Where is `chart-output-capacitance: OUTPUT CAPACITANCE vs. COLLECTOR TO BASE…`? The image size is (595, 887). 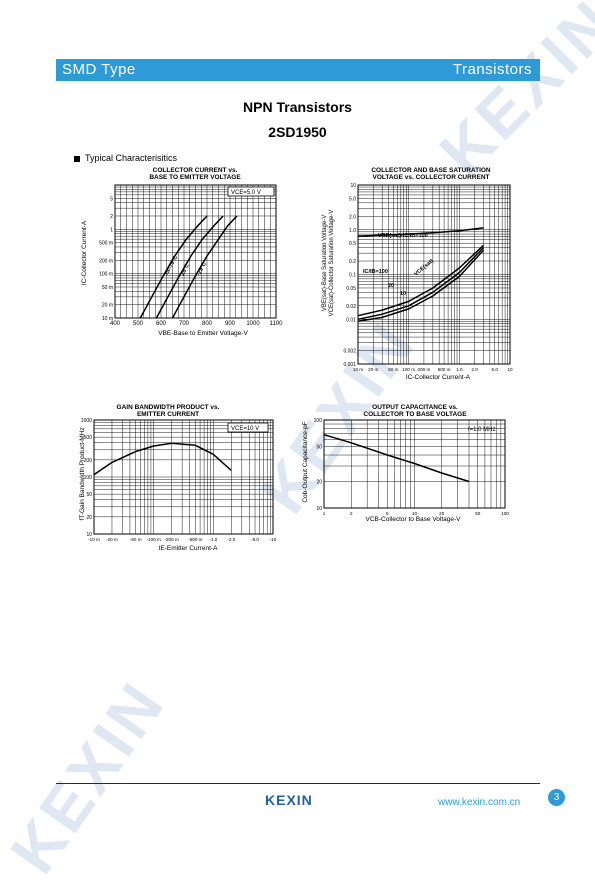
chart-output-capacitance: OUTPUT CAPACITANCE vs. COLLECTOR TO BASE… is located at coordinates (405, 463).